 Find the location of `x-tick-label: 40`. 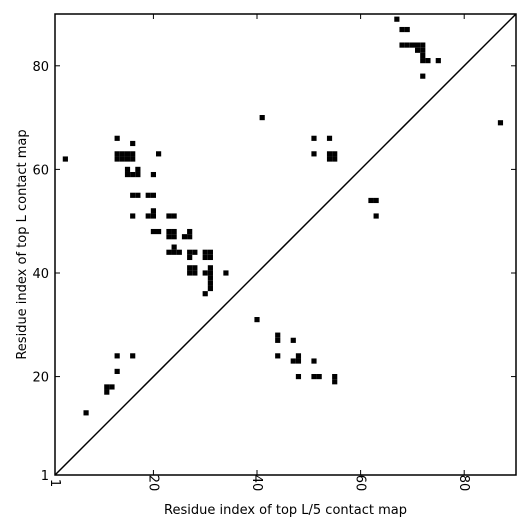

x-tick-label: 40 is located at coordinates (256, 483).